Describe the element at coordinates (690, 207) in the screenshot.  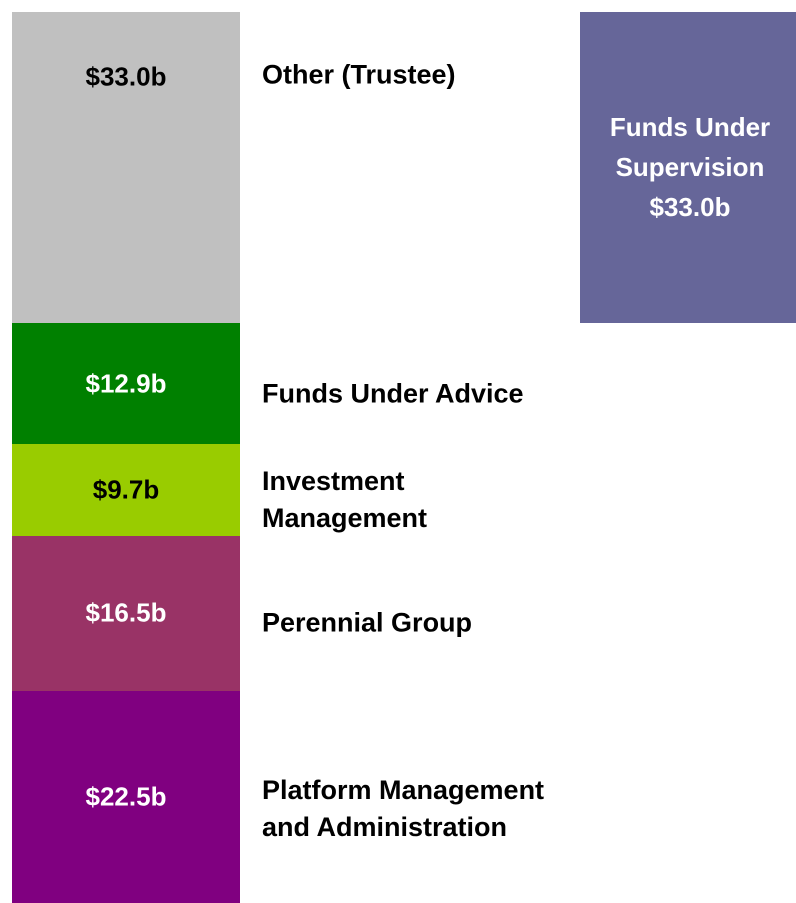
I see `supervision-value: $33.0b` at that location.